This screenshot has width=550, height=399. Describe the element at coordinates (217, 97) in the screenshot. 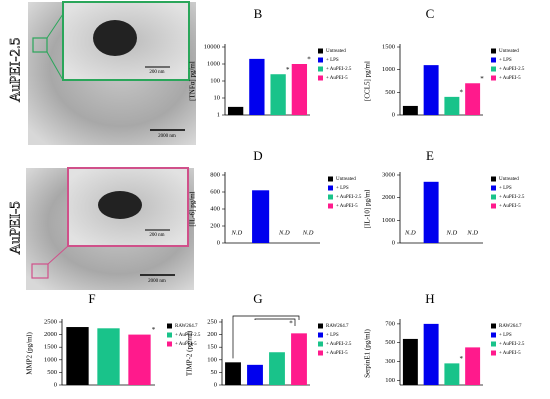

I see `y-tick-label: 10` at that location.